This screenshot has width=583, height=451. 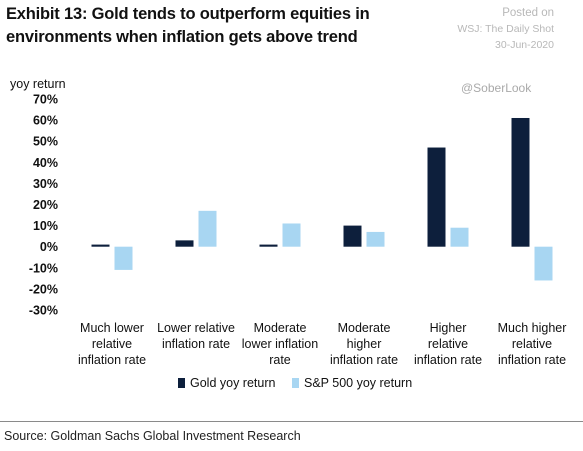 What do you see at coordinates (532, 328) in the screenshot?
I see `category-label: Much higher` at bounding box center [532, 328].